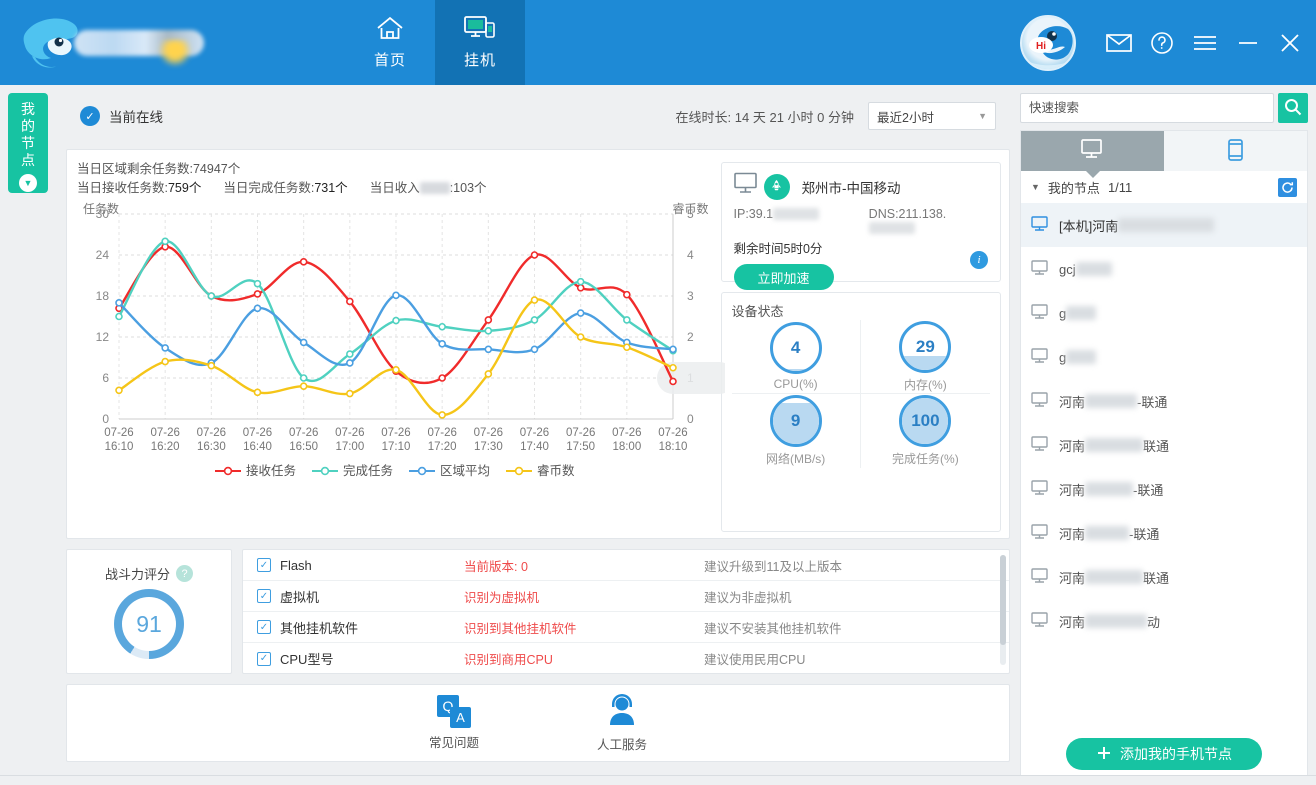  I want to click on info-icon: i, so click(979, 260).